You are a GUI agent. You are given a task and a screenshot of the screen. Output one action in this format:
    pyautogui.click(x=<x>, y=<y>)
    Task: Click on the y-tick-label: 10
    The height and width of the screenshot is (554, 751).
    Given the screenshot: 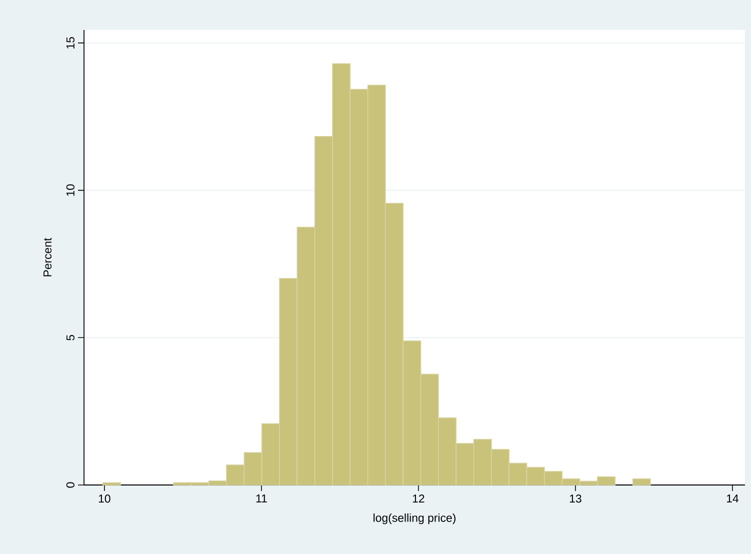 What is the action you would take?
    pyautogui.click(x=70, y=190)
    